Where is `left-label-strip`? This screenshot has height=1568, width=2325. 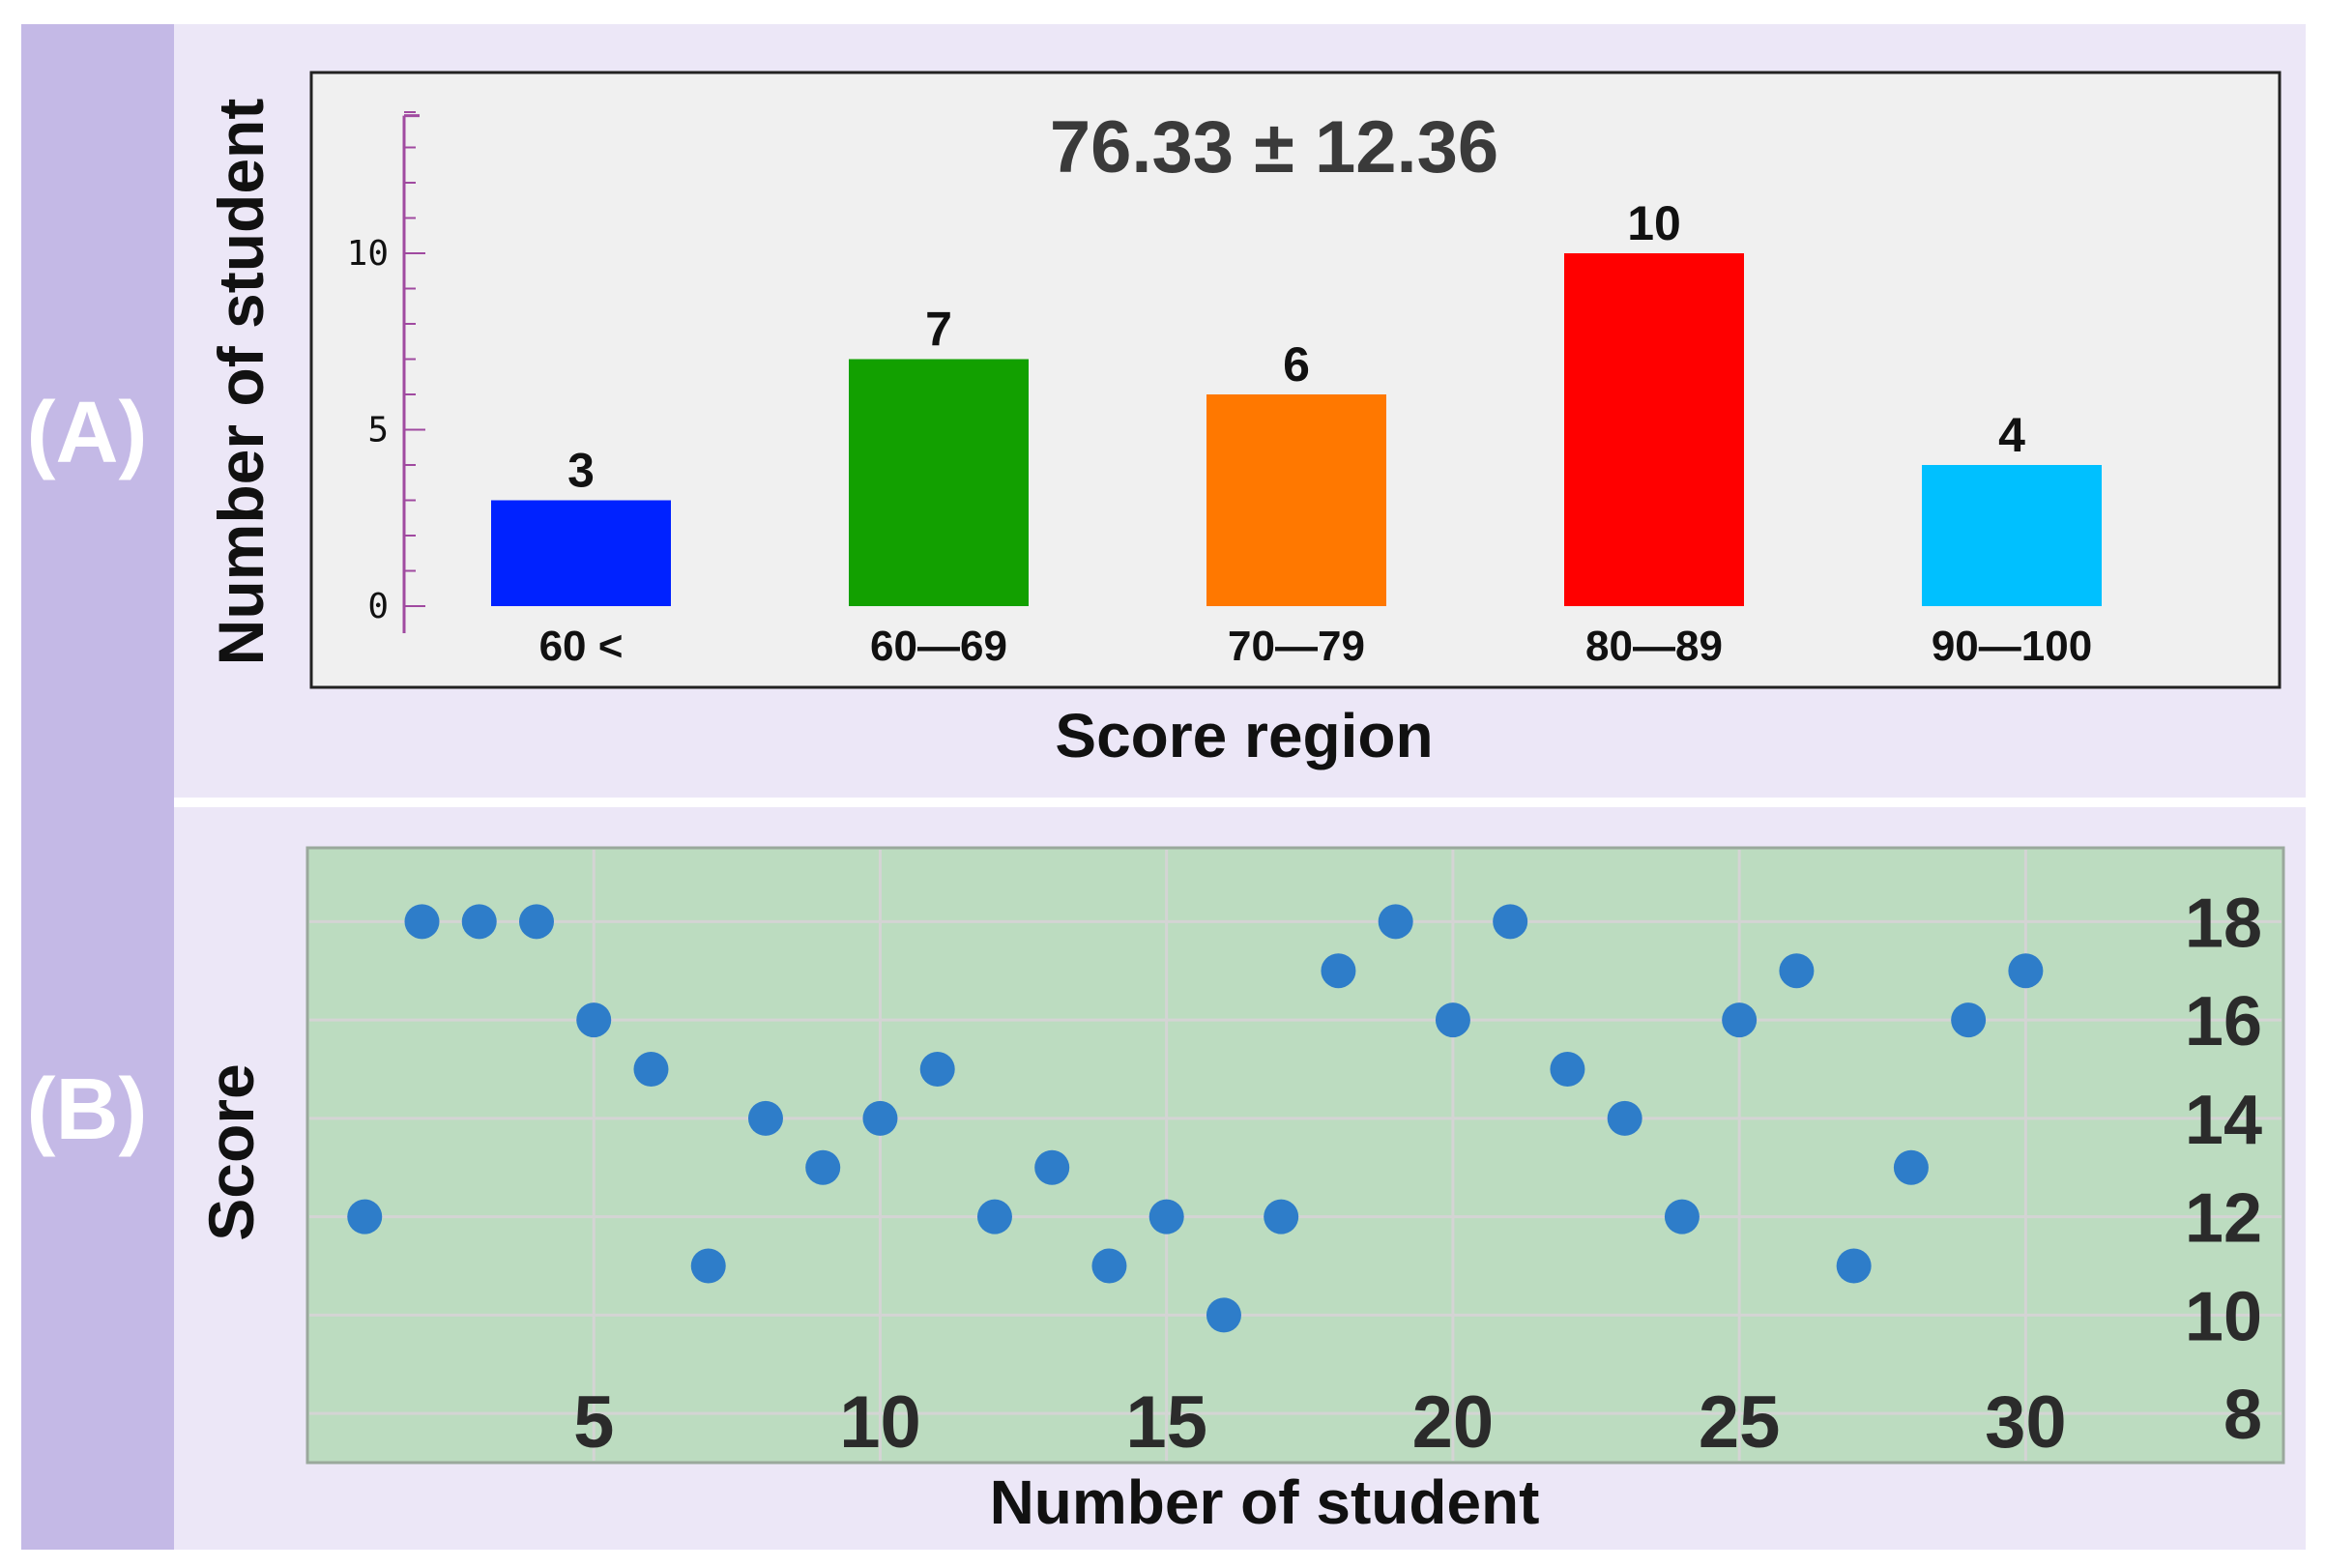 left-label-strip is located at coordinates (97, 787).